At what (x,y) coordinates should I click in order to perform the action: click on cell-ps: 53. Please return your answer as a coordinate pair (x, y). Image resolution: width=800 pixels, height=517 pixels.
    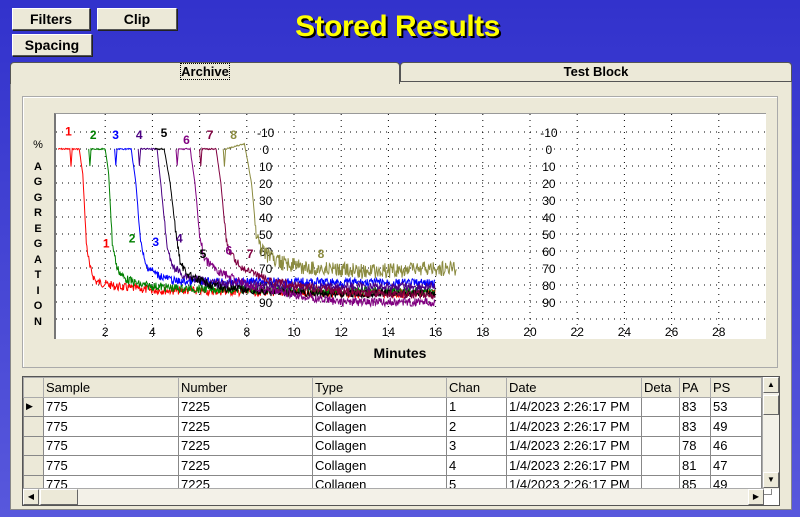
    Looking at the image, I should click on (736, 406).